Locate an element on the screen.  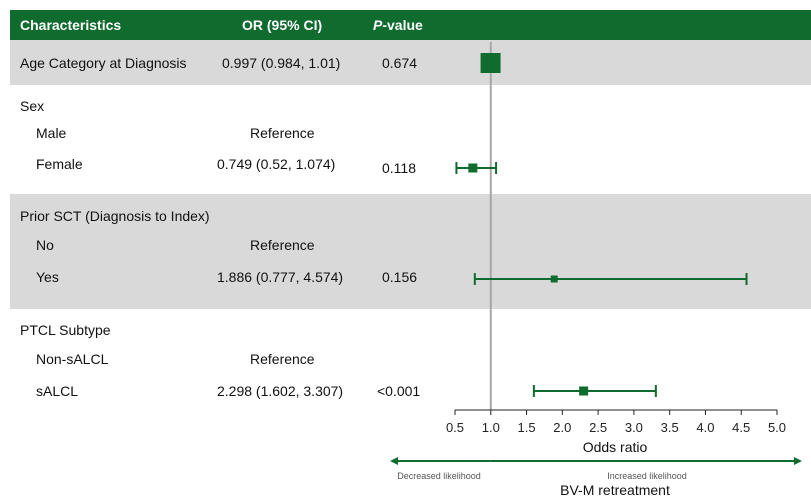
row-p-yes: 0.156 is located at coordinates (400, 277).